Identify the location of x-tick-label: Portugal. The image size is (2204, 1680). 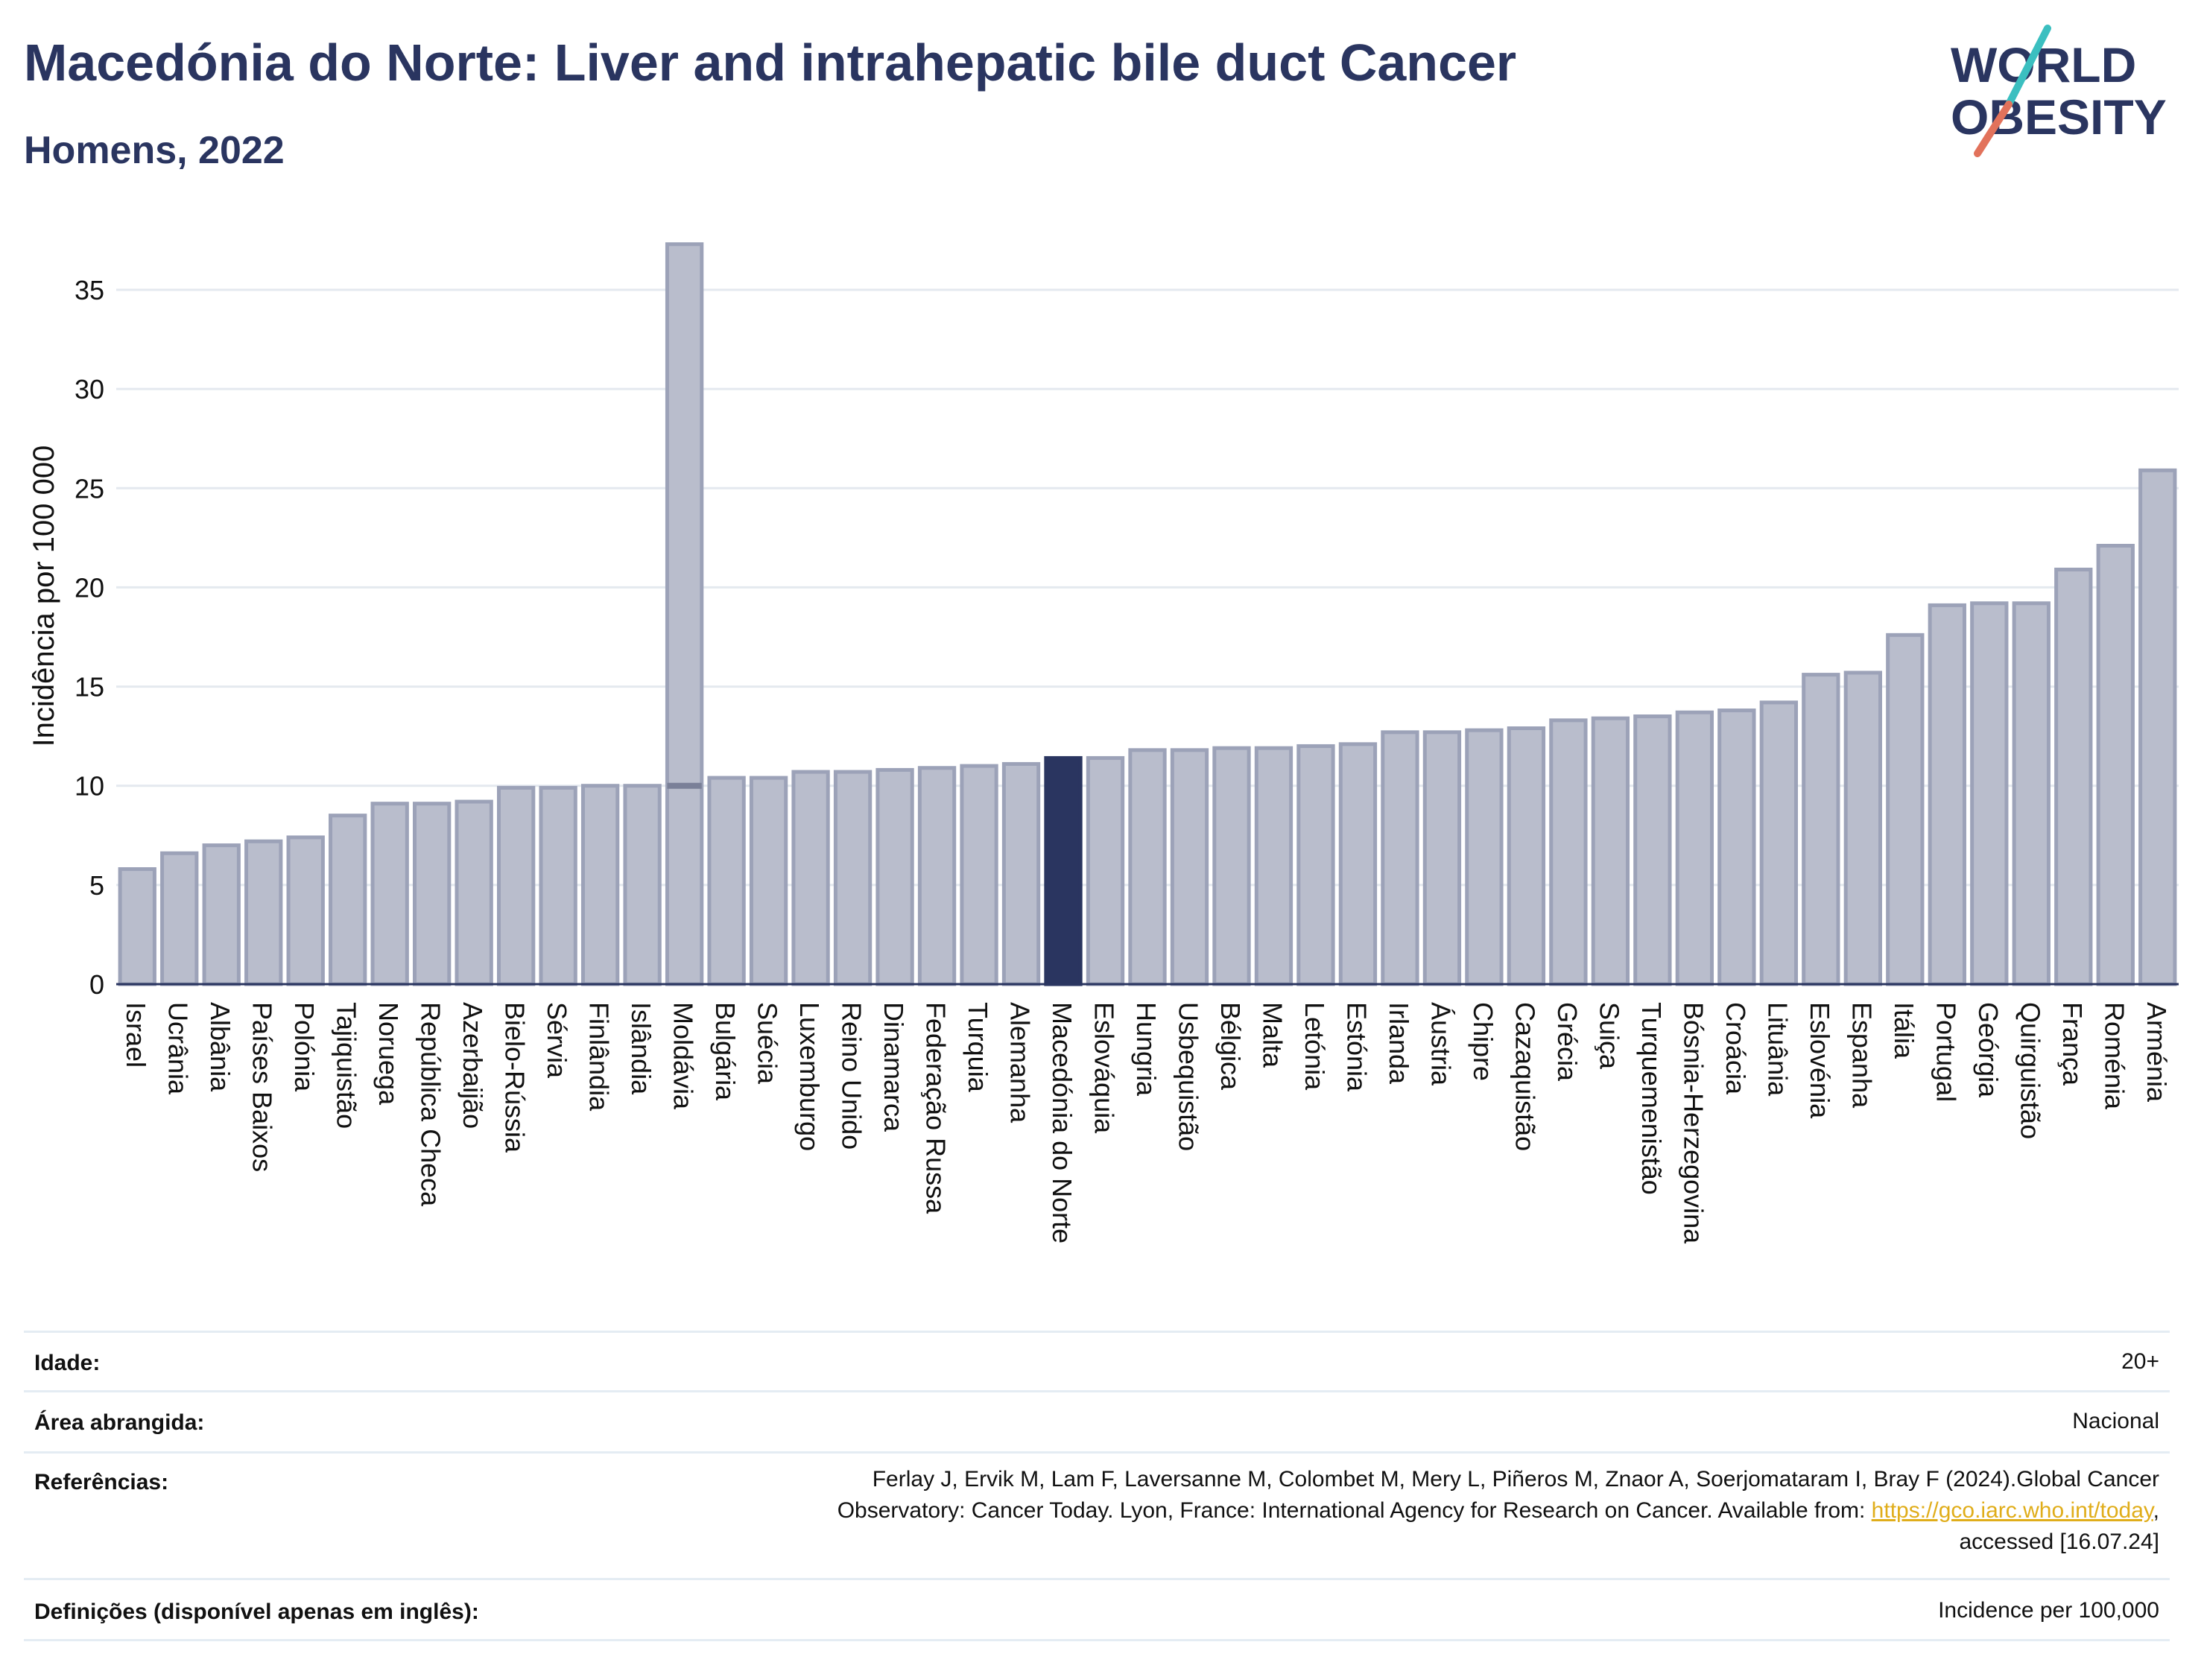
(1946, 1052).